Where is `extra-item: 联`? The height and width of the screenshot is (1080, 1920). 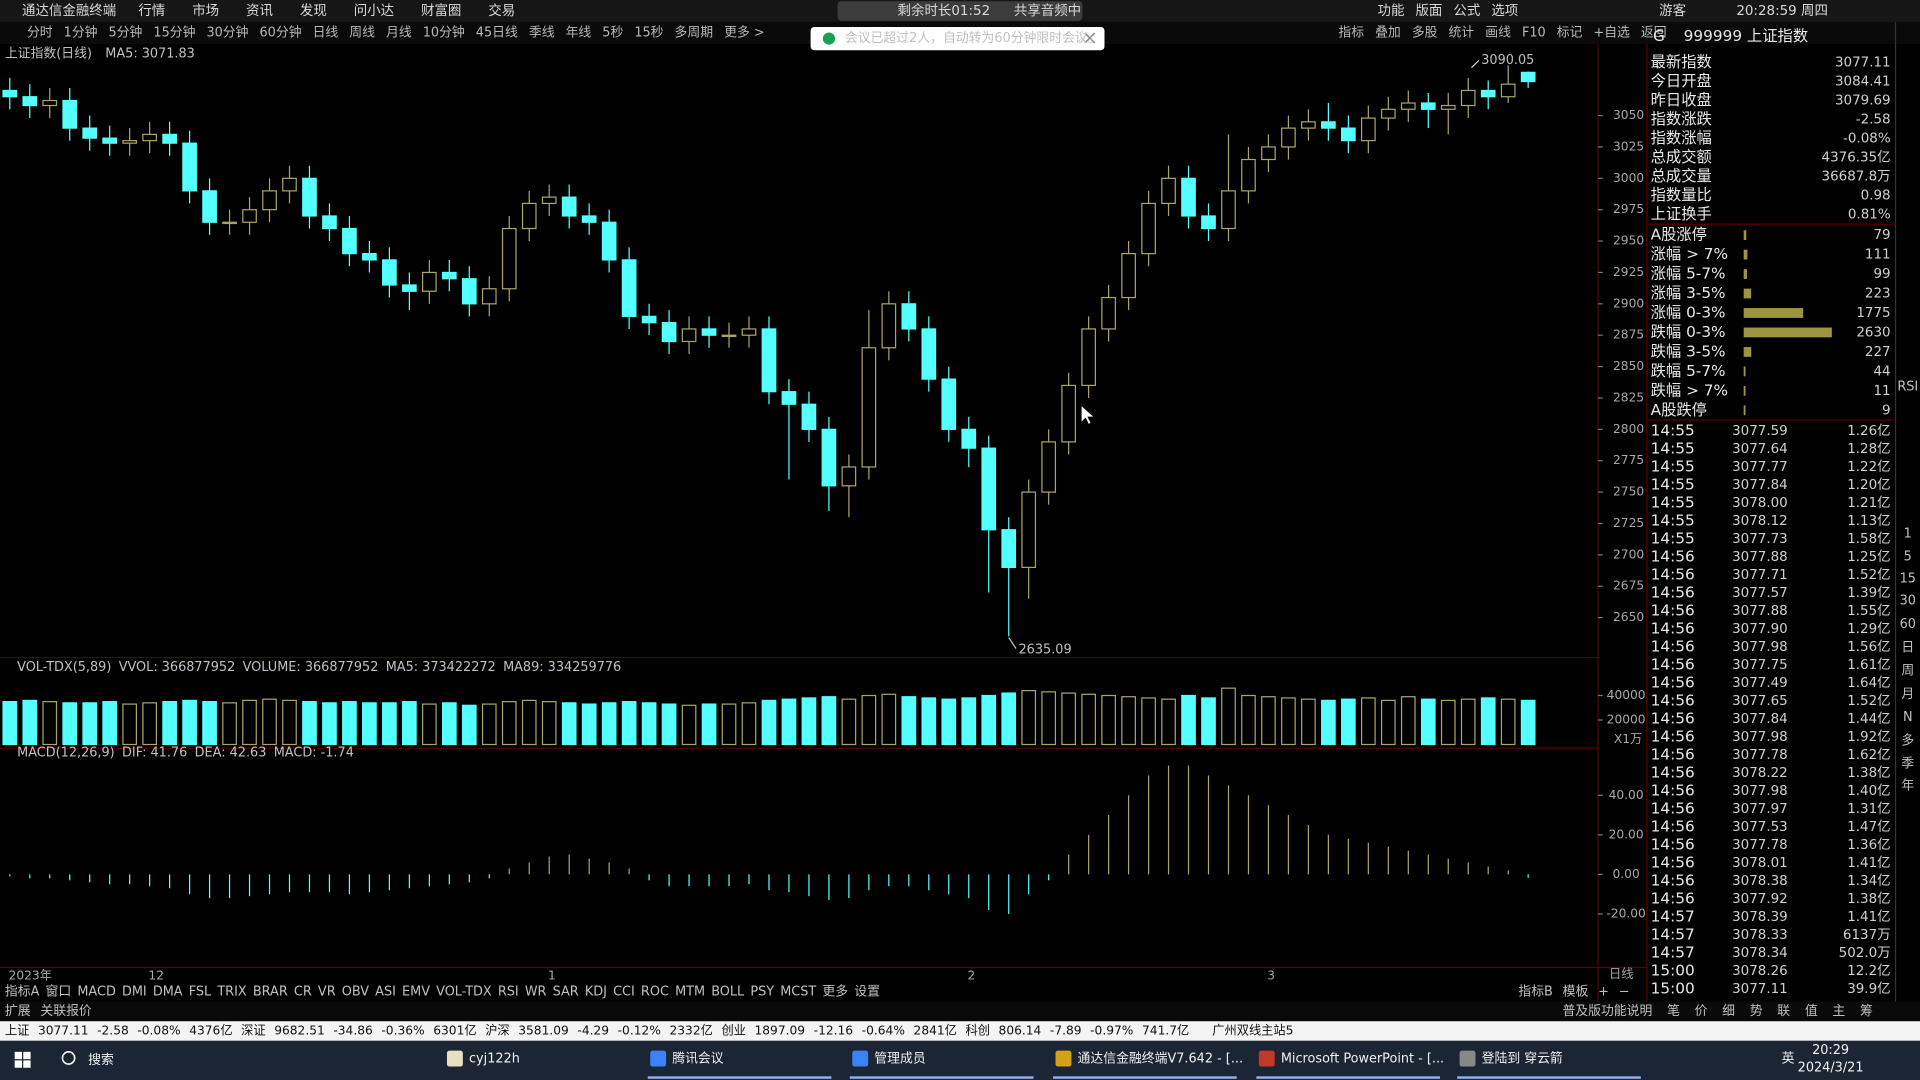
extra-item: 联 is located at coordinates (1783, 1011).